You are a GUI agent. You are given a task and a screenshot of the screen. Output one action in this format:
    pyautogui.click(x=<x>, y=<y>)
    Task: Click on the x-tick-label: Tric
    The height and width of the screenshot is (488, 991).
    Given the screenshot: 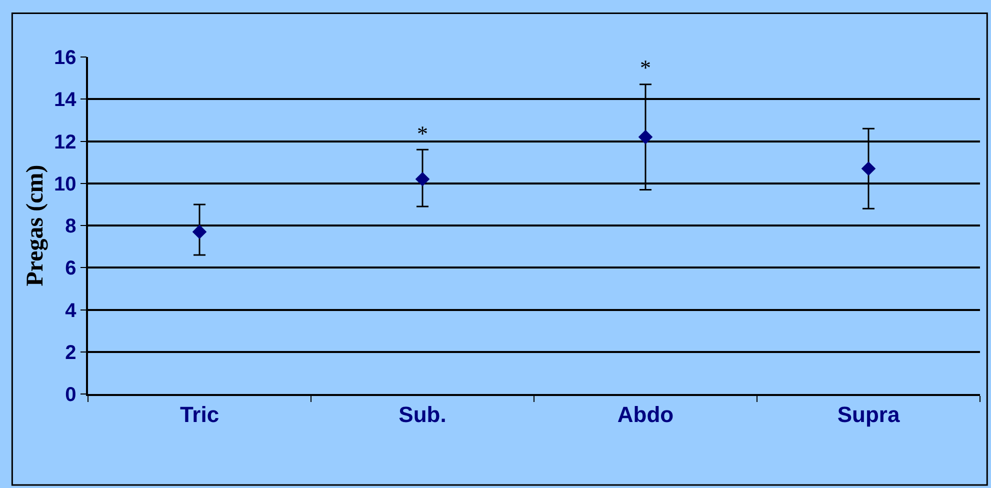 What is the action you would take?
    pyautogui.click(x=200, y=415)
    